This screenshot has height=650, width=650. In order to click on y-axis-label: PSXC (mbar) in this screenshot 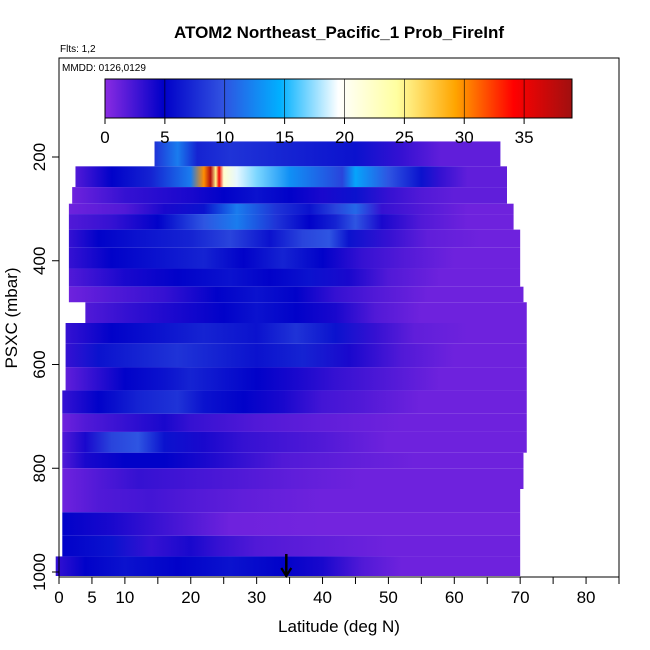, I will do `click(11, 317)`.